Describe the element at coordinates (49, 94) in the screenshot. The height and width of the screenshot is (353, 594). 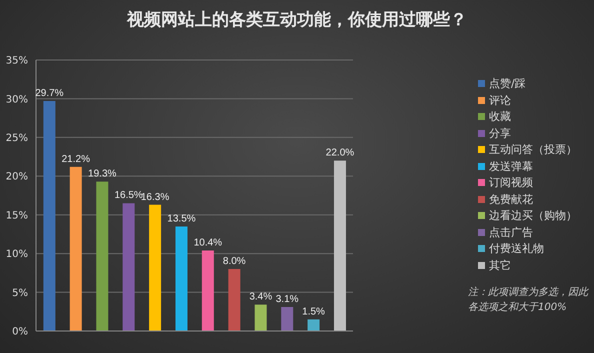
I see `data-label: 29.7%` at that location.